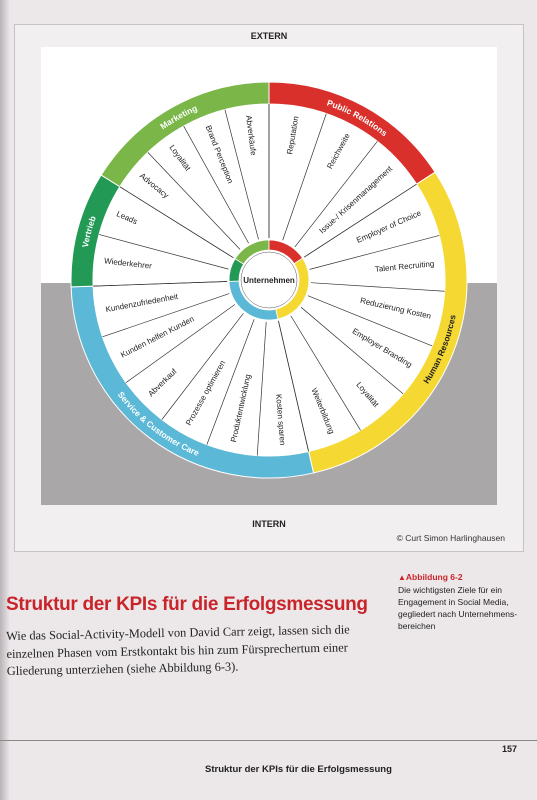 This screenshot has width=537, height=800. I want to click on footer-divider, so click(268, 740).